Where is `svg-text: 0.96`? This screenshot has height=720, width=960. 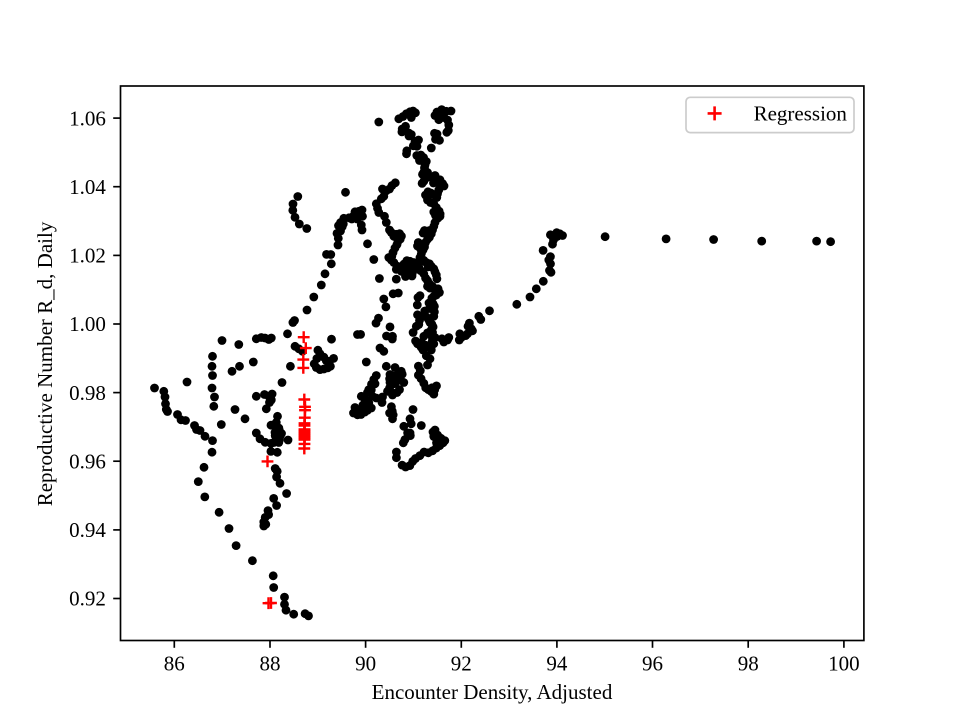
svg-text: 0.96 is located at coordinates (87, 461).